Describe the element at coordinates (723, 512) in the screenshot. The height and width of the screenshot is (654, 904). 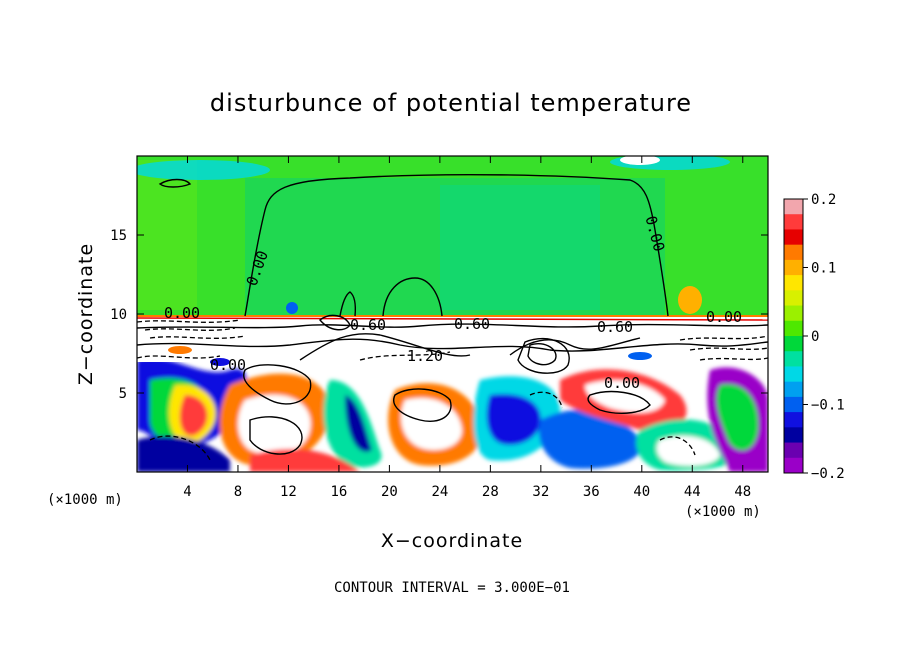
I see `x-units-right: (×1000 m)` at that location.